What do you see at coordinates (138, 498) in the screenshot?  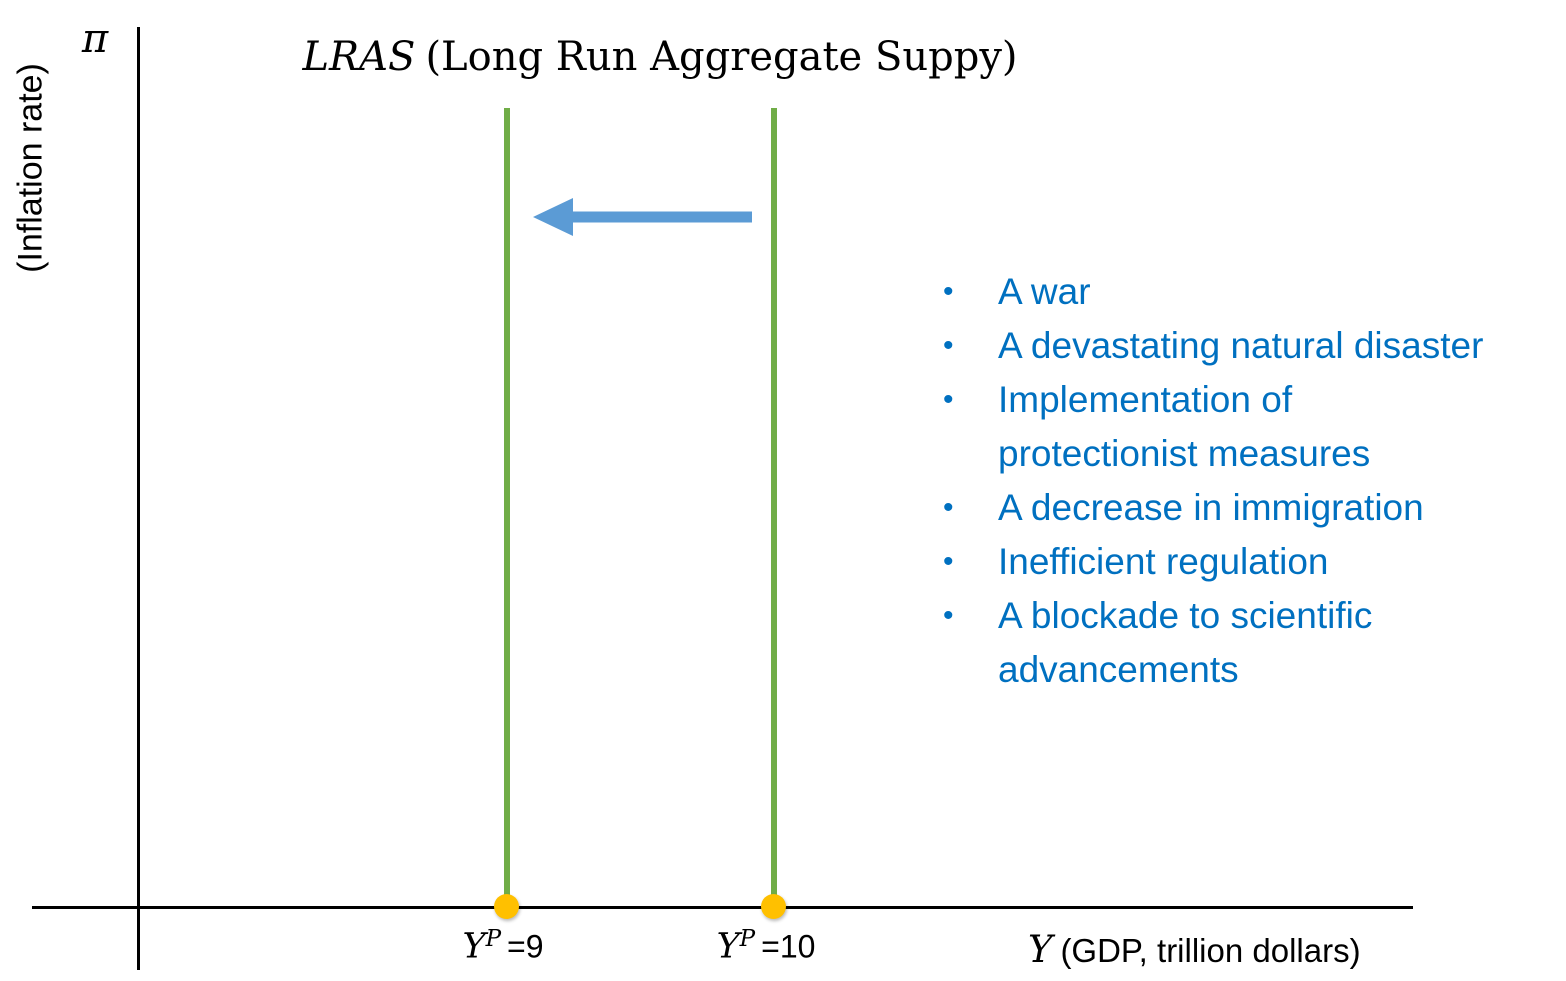 I see `y-axis-line` at bounding box center [138, 498].